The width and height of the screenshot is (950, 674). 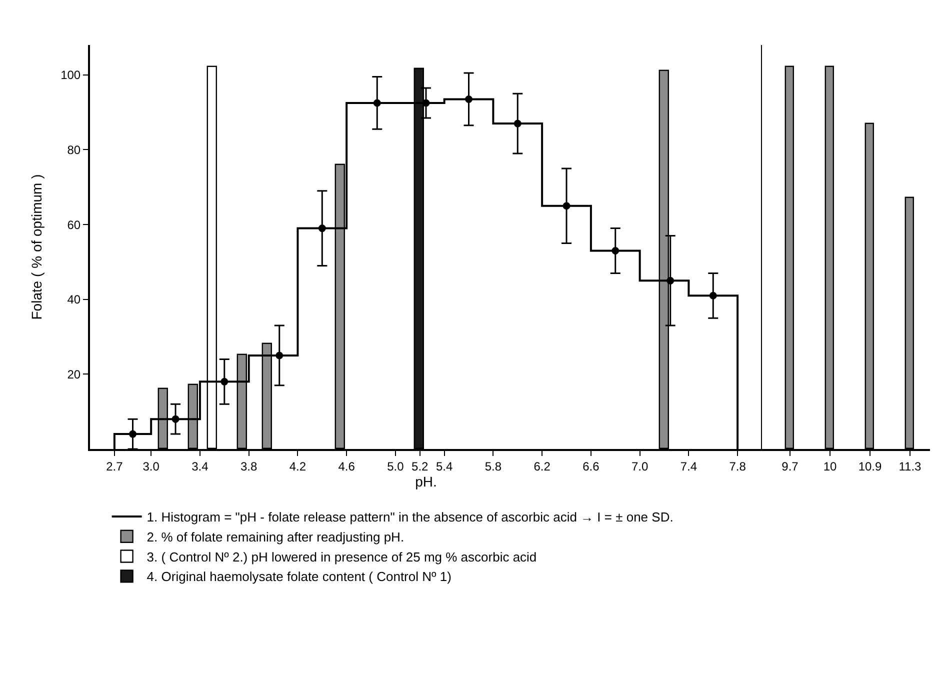 I want to click on legend-label: 1. Histogram = "pH - folate release pattern" in the absence of ascorbic acid → I = ± one SD., so click(x=410, y=517).